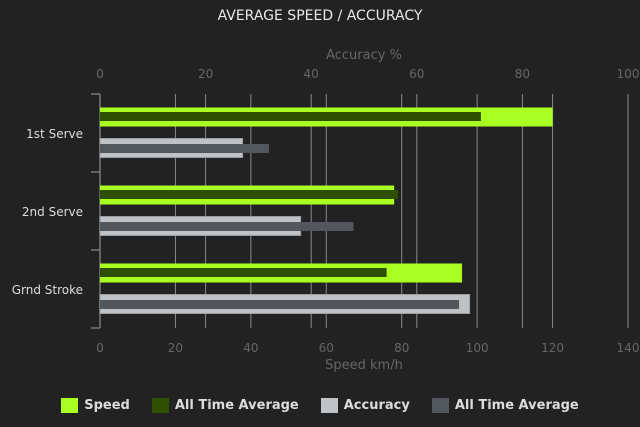 This screenshot has height=427, width=640. Describe the element at coordinates (552, 348) in the screenshot. I see `speed-tick-label: 120` at that location.